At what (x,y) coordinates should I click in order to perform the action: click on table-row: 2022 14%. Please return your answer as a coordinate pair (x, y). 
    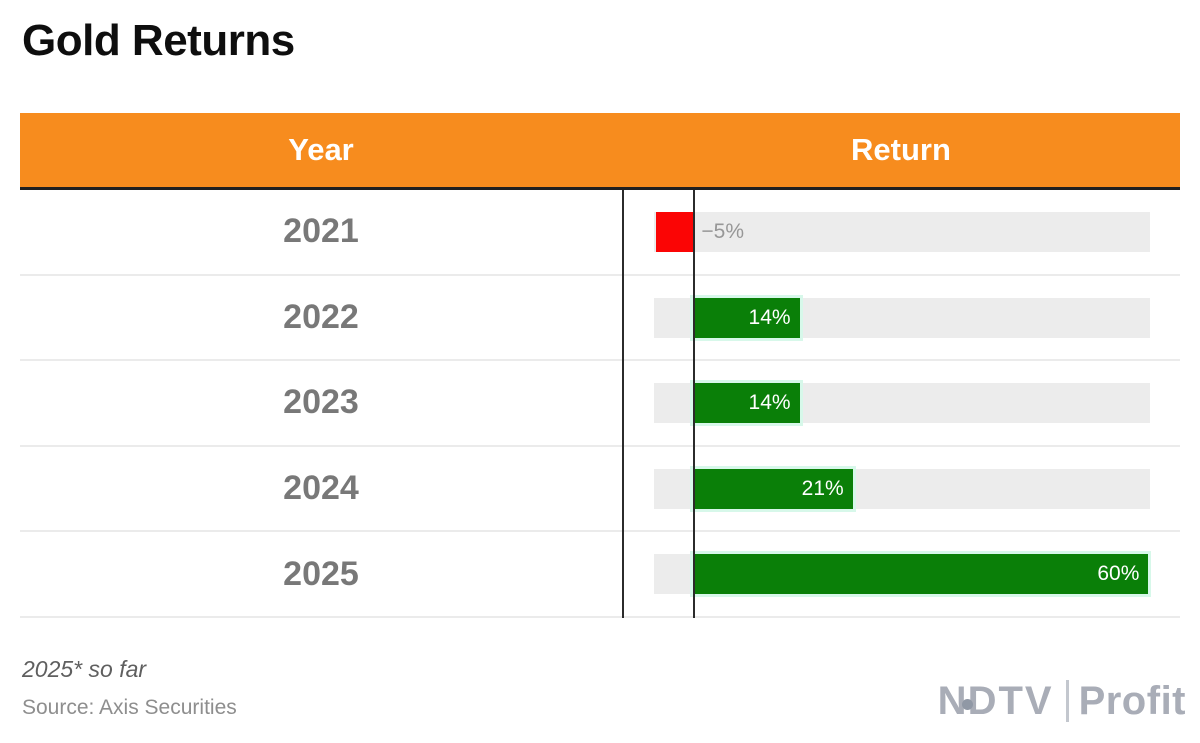
    Looking at the image, I should click on (600, 319).